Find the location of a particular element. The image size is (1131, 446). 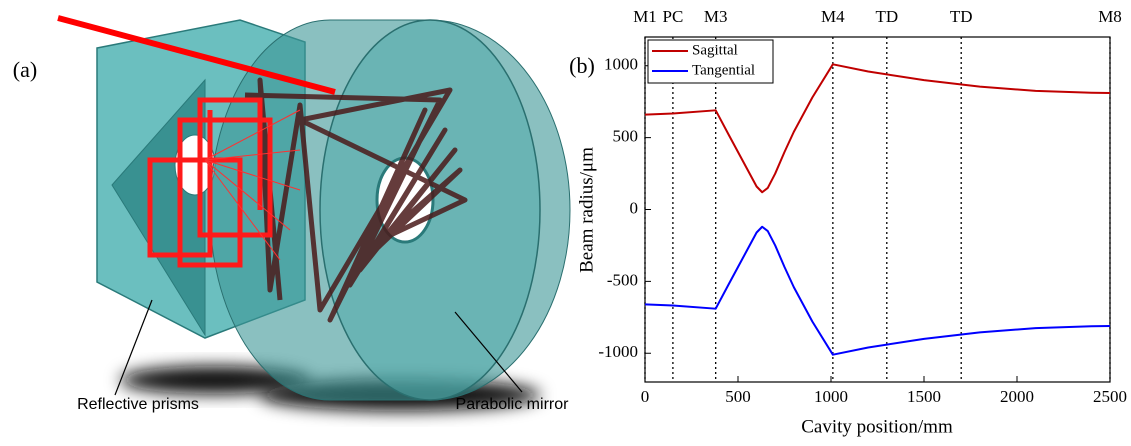

beam-fan is located at coordinates (252, 185).